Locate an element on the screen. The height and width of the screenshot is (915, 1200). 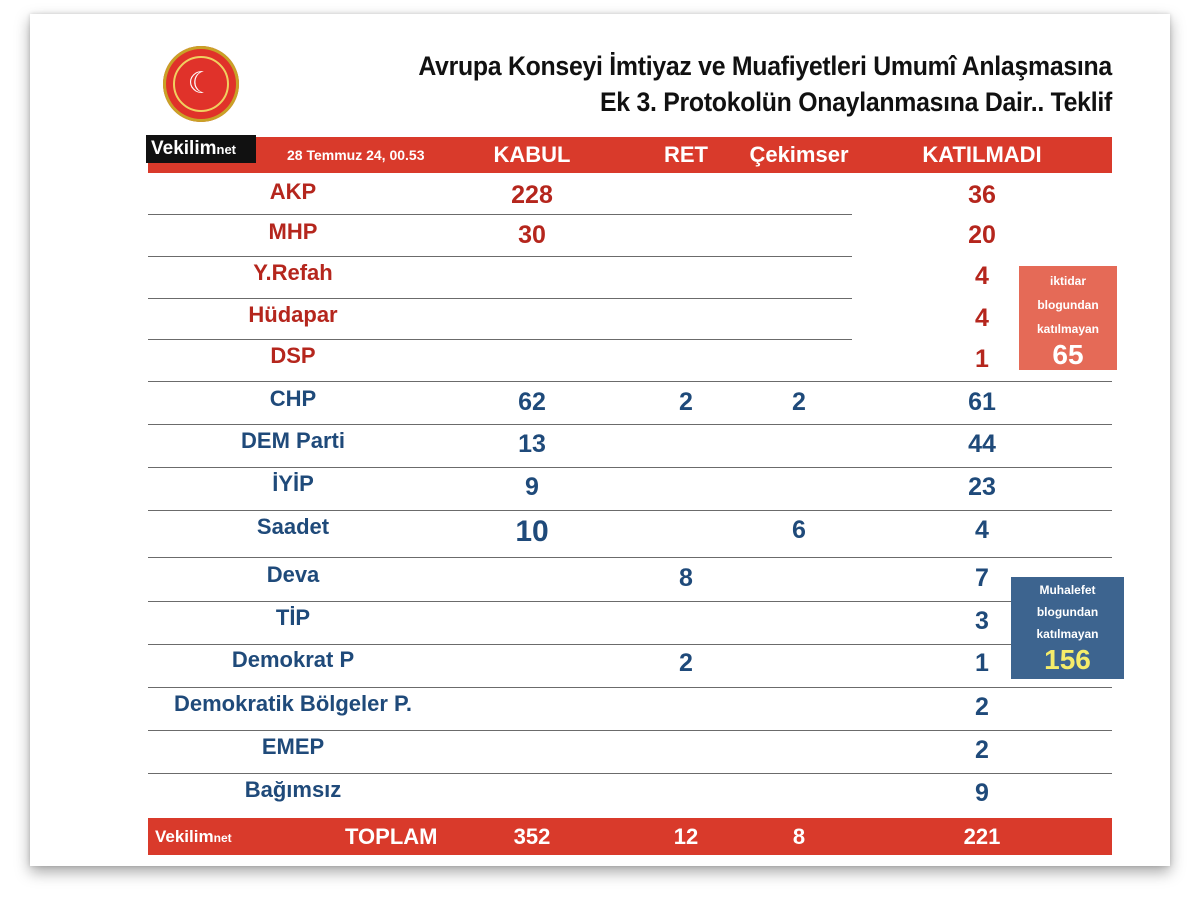
muhalefet-absent-box: Muhalefet blogundan katılmayan 156 is located at coordinates (1067, 628).